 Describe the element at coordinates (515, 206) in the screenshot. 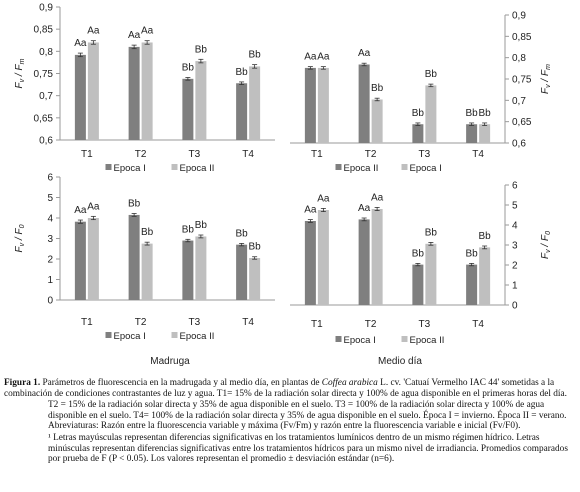

I see `panel-3-y-tick-label: 5` at that location.